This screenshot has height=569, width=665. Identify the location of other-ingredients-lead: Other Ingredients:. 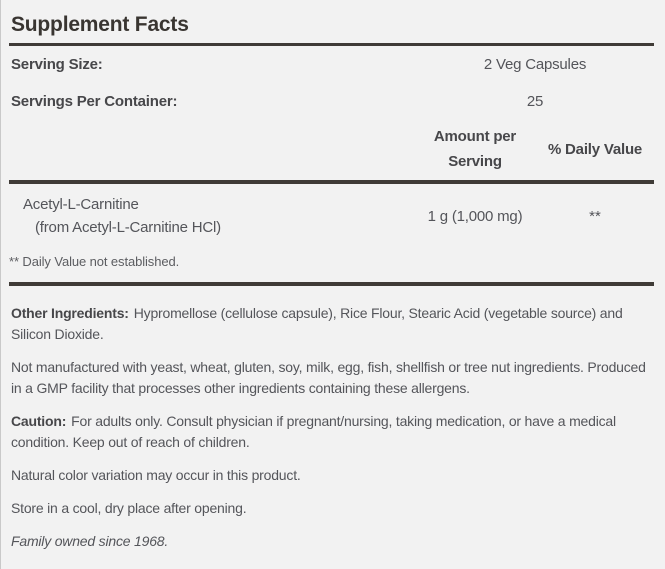
(70, 313).